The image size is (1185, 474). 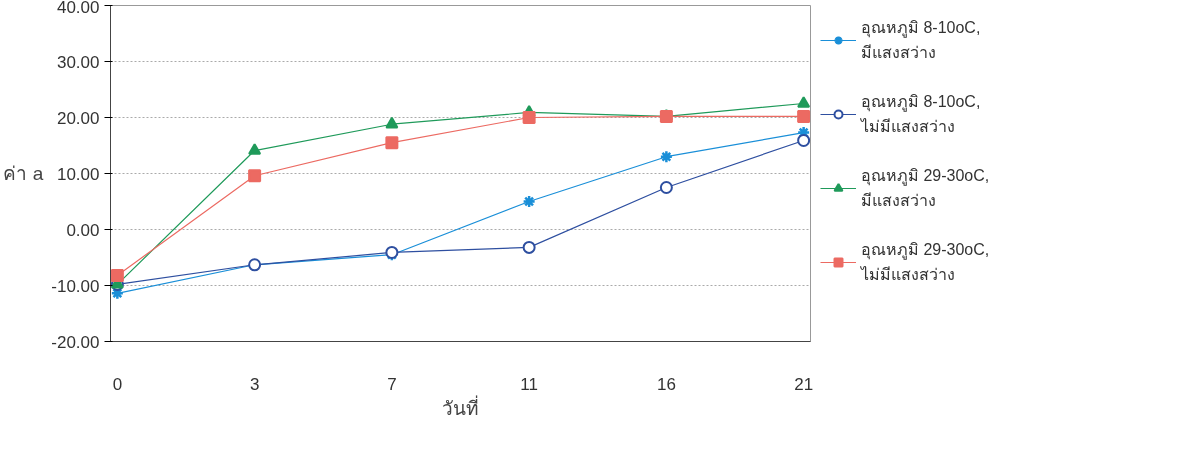 I want to click on y-tick-label: 20.00, so click(x=78, y=118).